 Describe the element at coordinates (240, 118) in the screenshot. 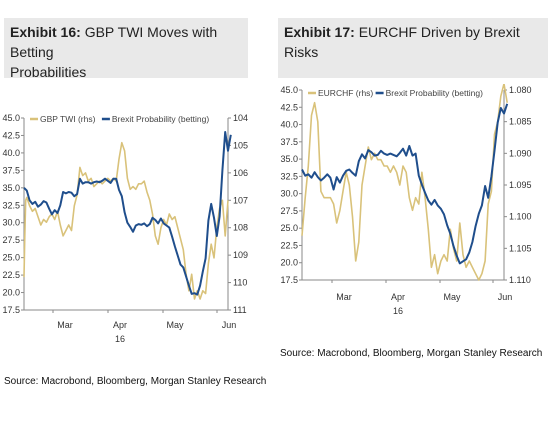

I see `right-tick-label: 104` at that location.